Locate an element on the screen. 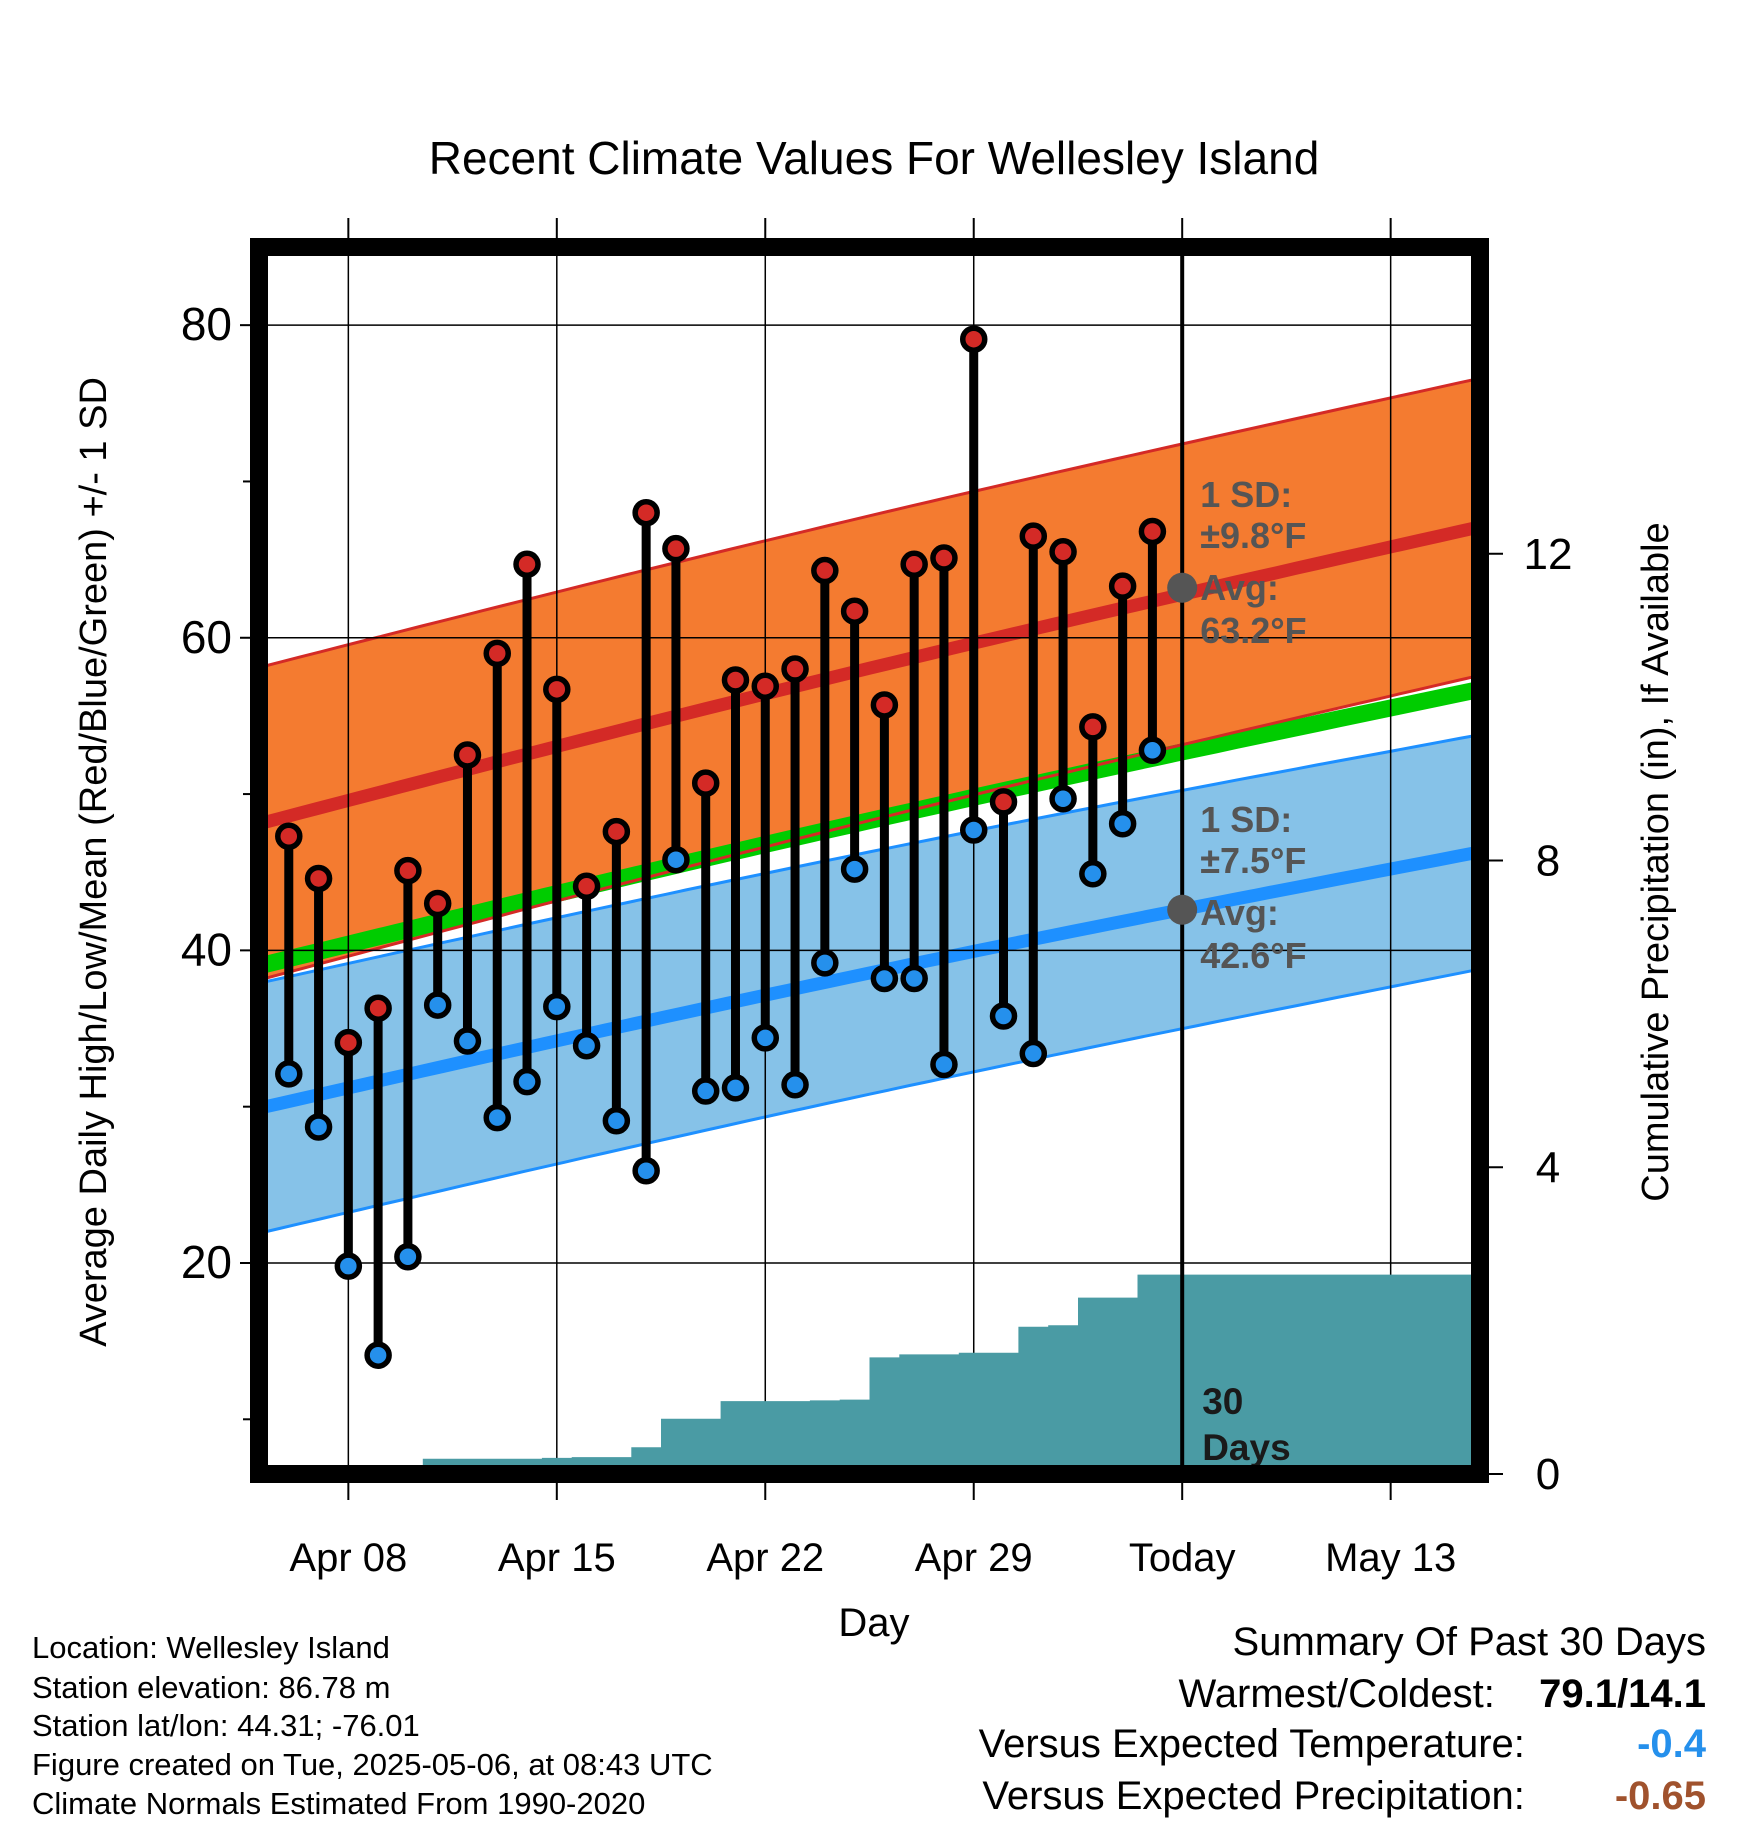 This screenshot has height=1828, width=1748. x-tick-label: May 13 is located at coordinates (1390, 1558).